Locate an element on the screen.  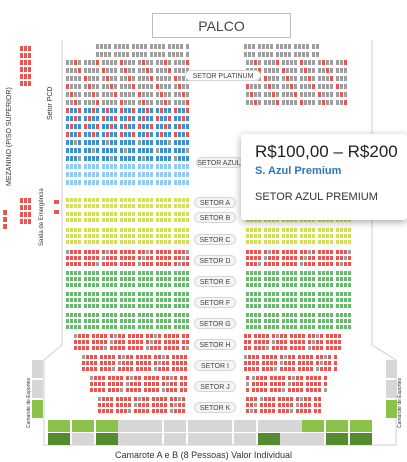
mezzanine-seat is located at coordinates (25, 214).